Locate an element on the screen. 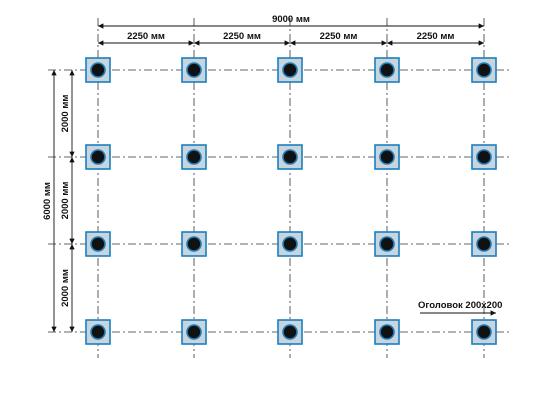  total-height: 6000 мм is located at coordinates (47, 201).